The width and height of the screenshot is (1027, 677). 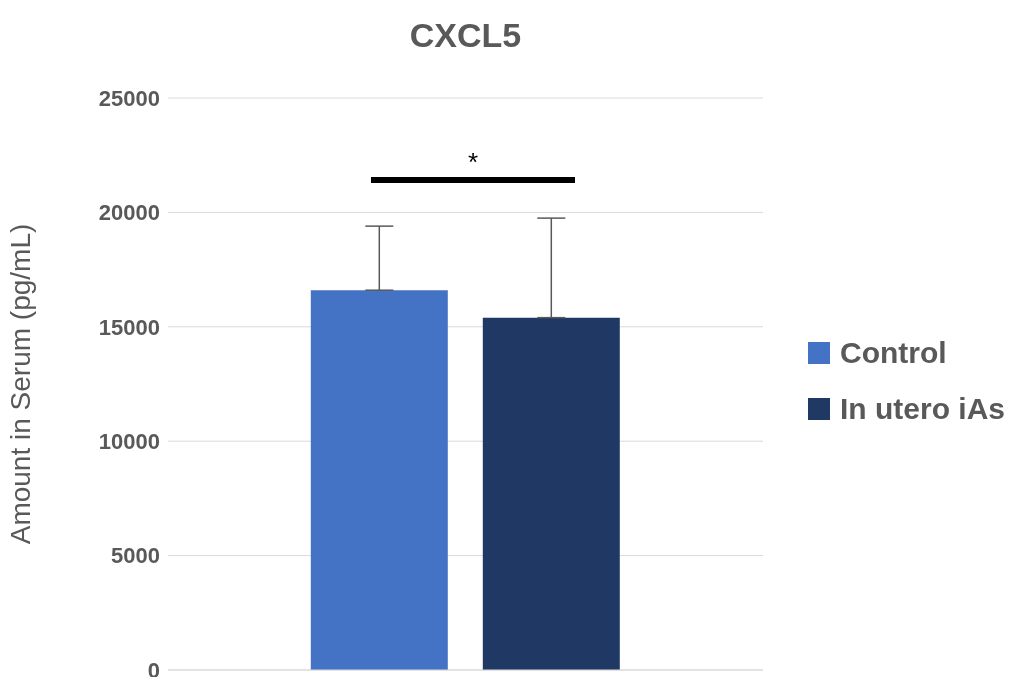 What do you see at coordinates (135, 556) in the screenshot?
I see `y-tick-label: 5000` at bounding box center [135, 556].